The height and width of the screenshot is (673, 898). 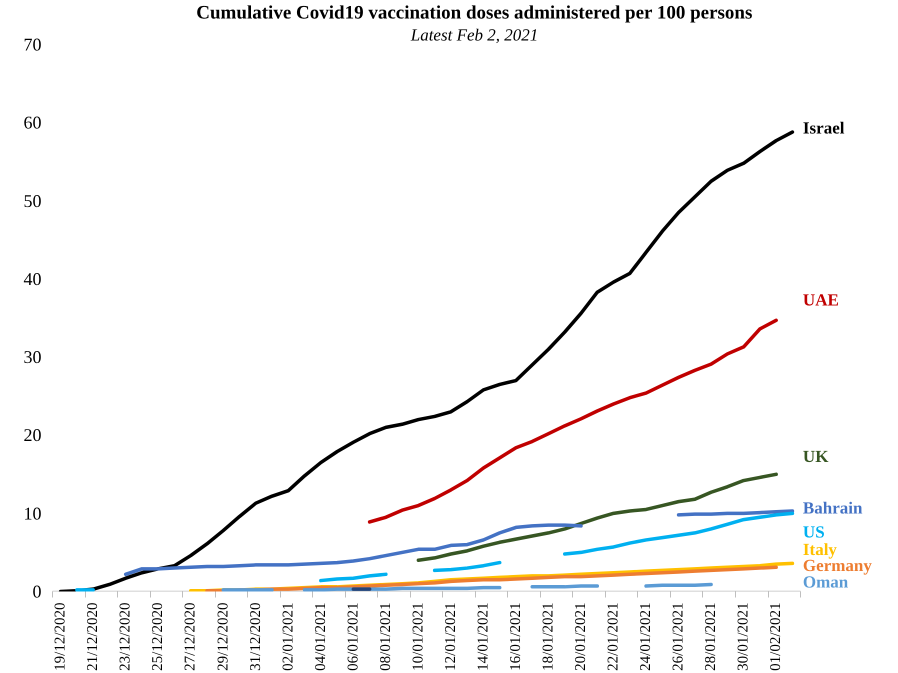 What do you see at coordinates (418, 636) in the screenshot?
I see `x-tick-label: 10/01/2021` at bounding box center [418, 636].